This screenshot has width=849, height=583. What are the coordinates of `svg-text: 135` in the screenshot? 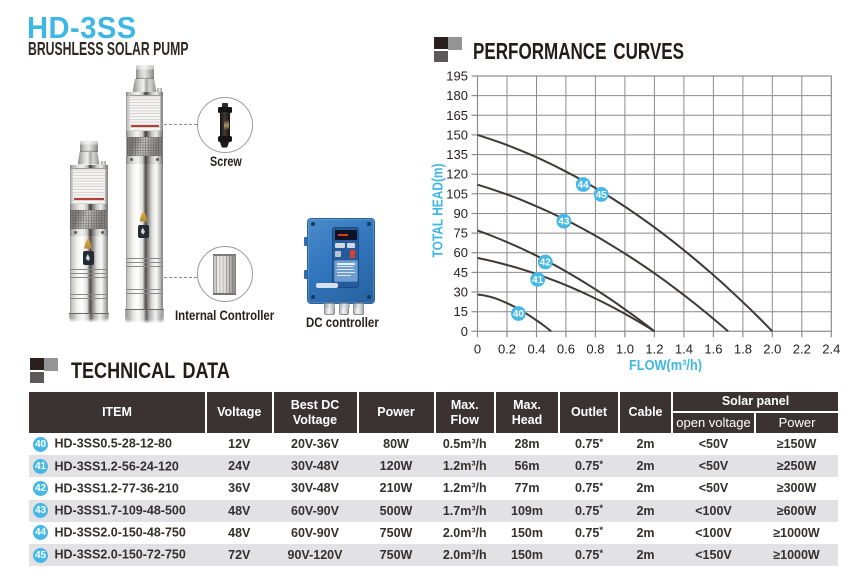 It's located at (457, 154).